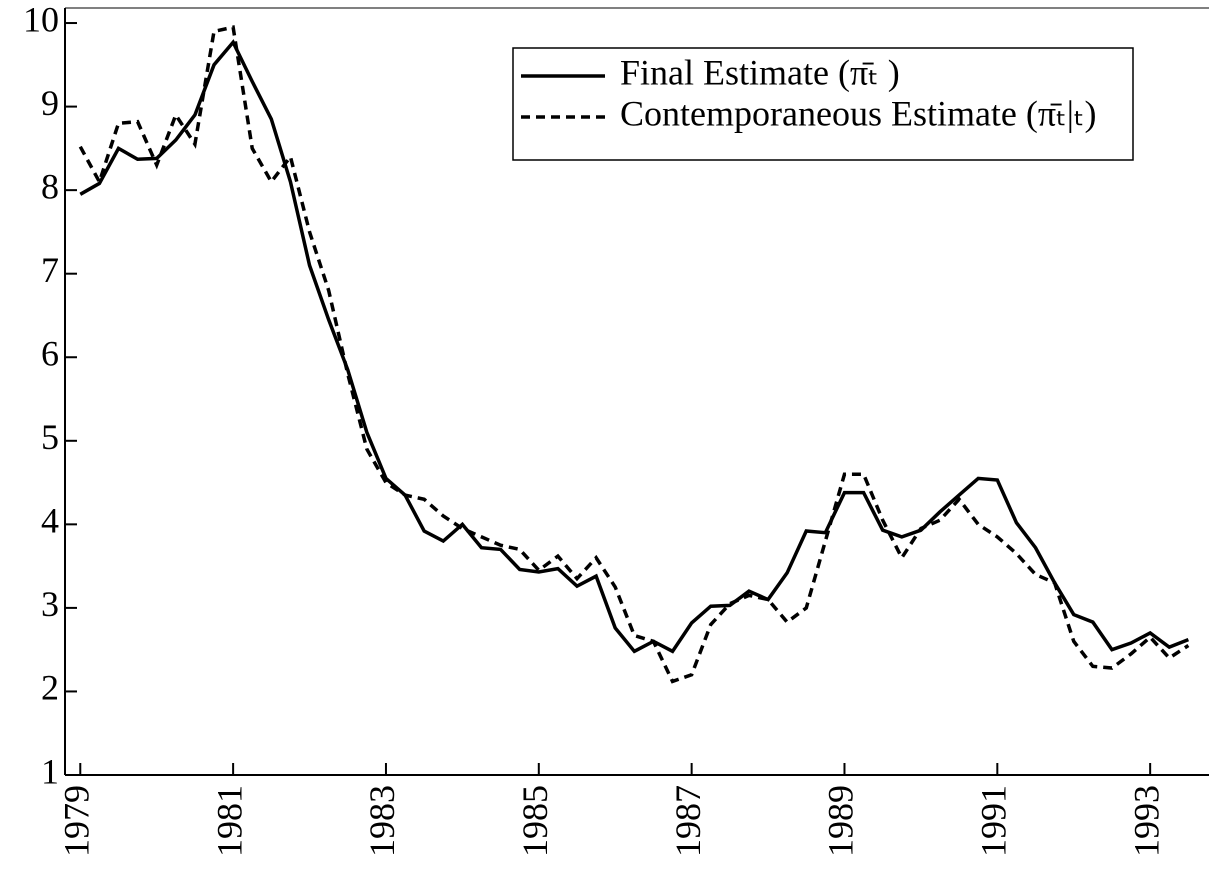  Describe the element at coordinates (841, 821) in the screenshot. I see `x-tick-label: 1989` at that location.